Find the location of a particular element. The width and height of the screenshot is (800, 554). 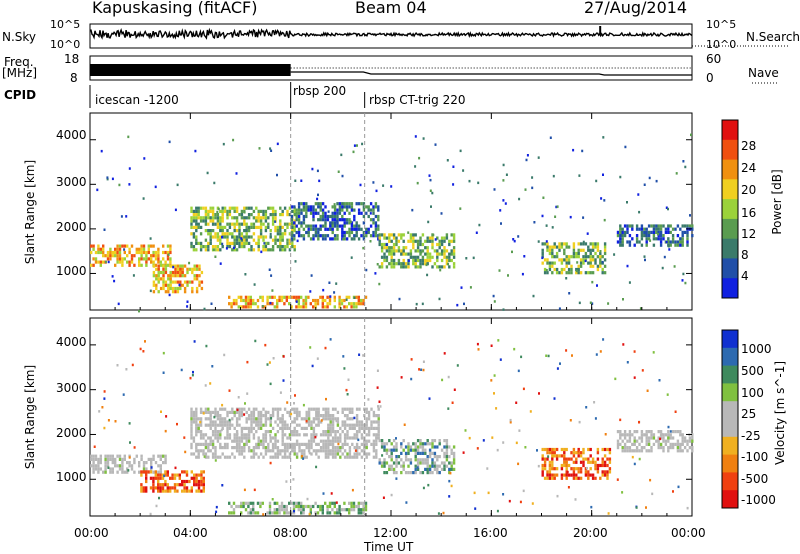

x-tick: 20:00 is located at coordinates (590, 533).